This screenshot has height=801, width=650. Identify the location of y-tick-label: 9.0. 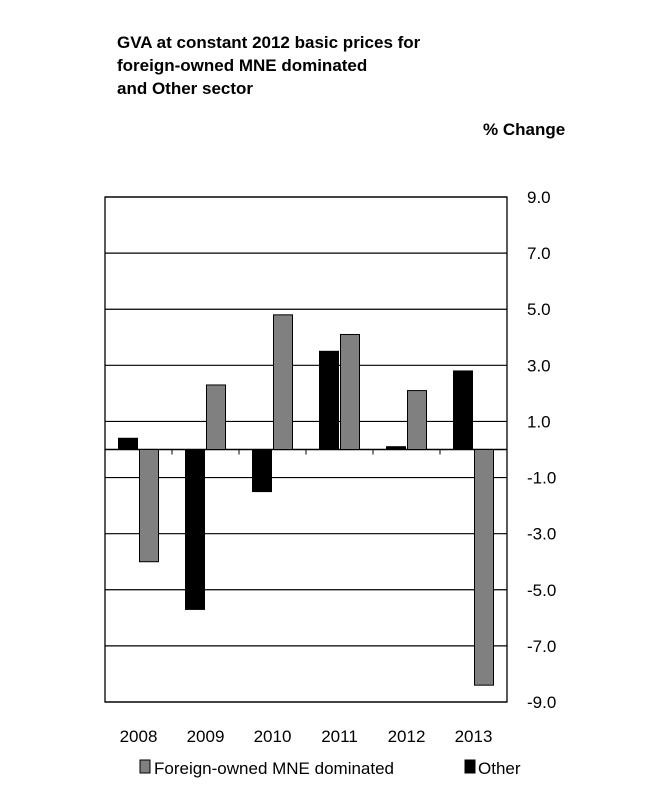
(539, 197).